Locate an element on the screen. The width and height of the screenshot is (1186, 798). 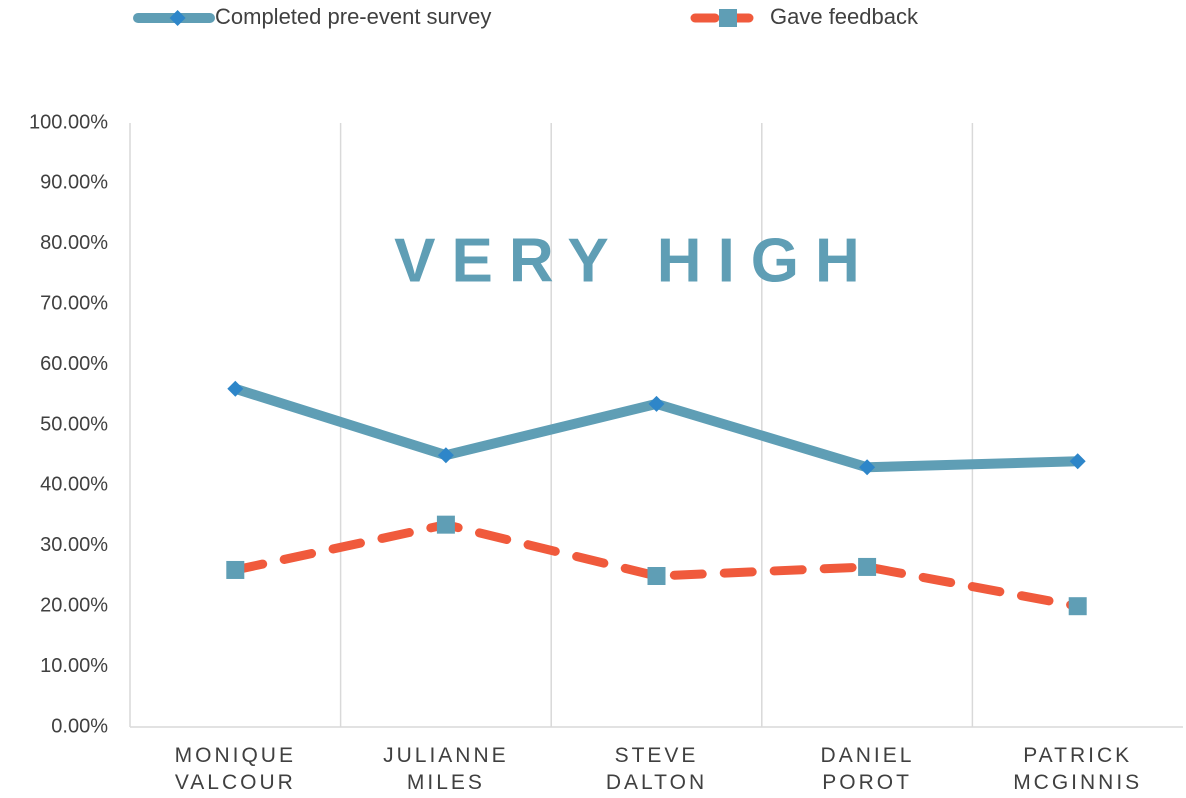
x-tick-label: JULIANNE MILES is located at coordinates (446, 769).